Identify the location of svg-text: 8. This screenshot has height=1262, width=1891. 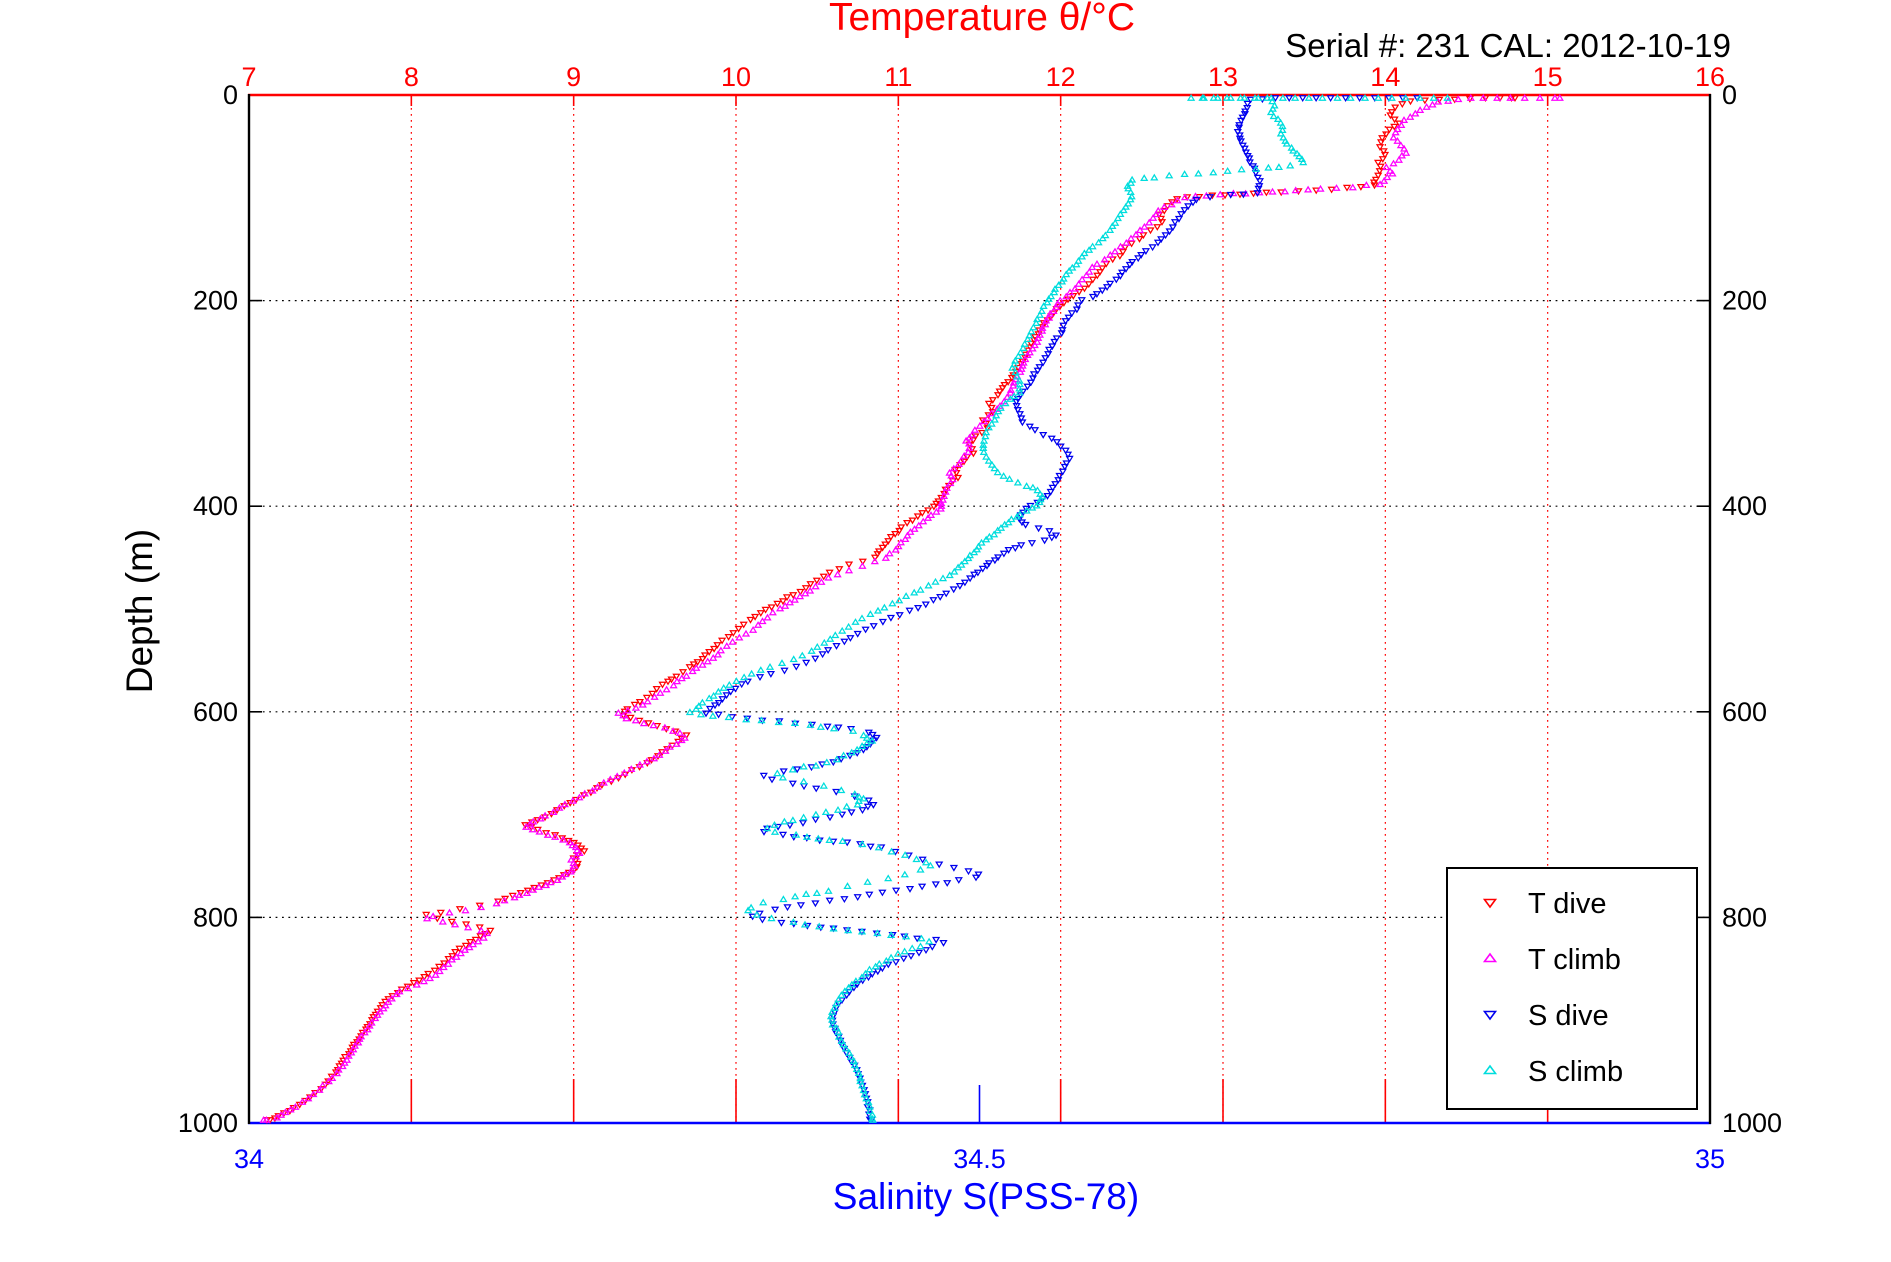
(411, 77).